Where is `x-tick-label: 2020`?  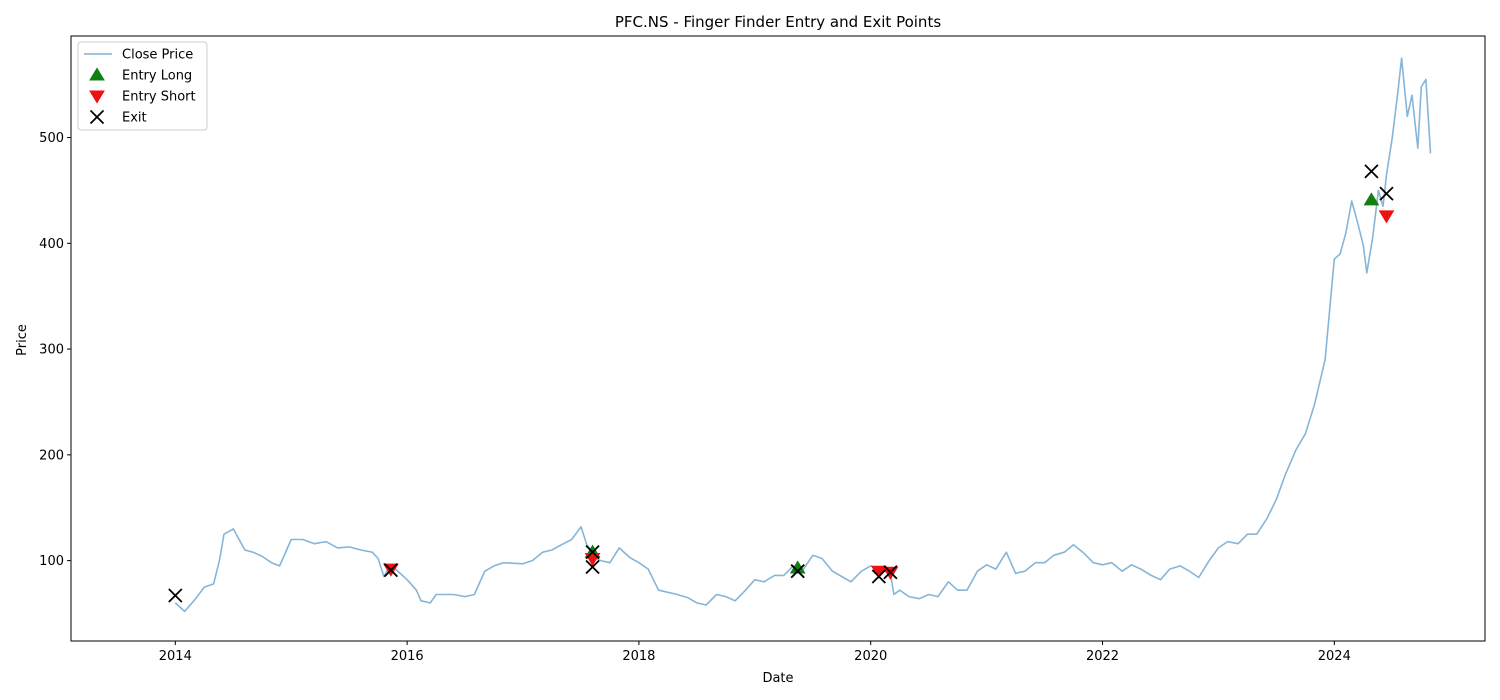 x-tick-label: 2020 is located at coordinates (870, 656).